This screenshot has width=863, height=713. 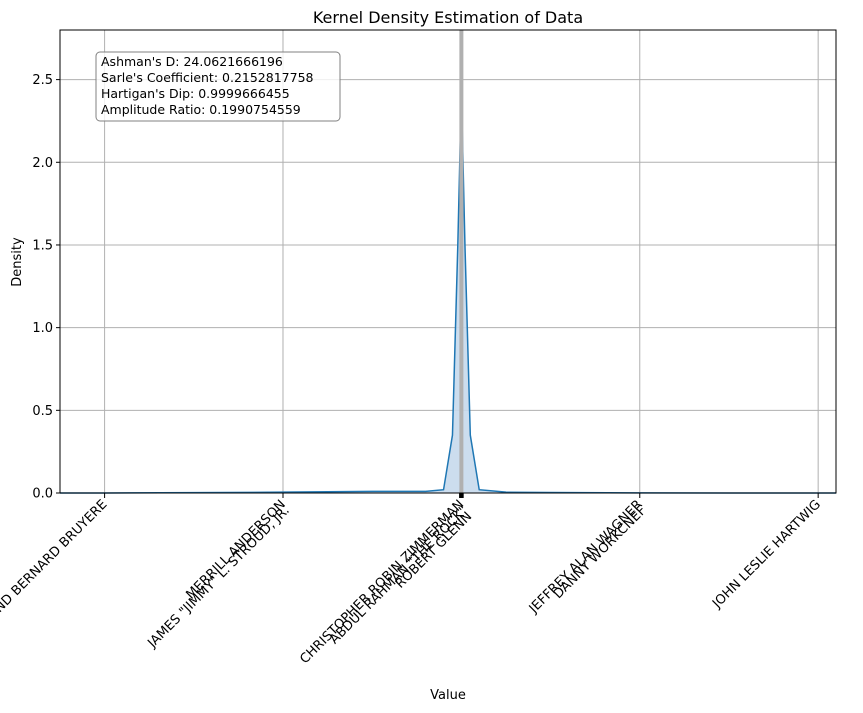 I want to click on x-tick-label: JAMES "JIMMY" L. STROUD, JR., so click(x=219, y=577).